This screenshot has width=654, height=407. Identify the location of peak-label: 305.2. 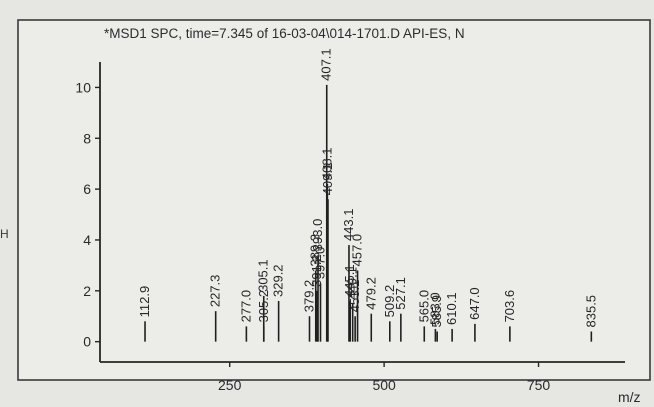
(263, 306).